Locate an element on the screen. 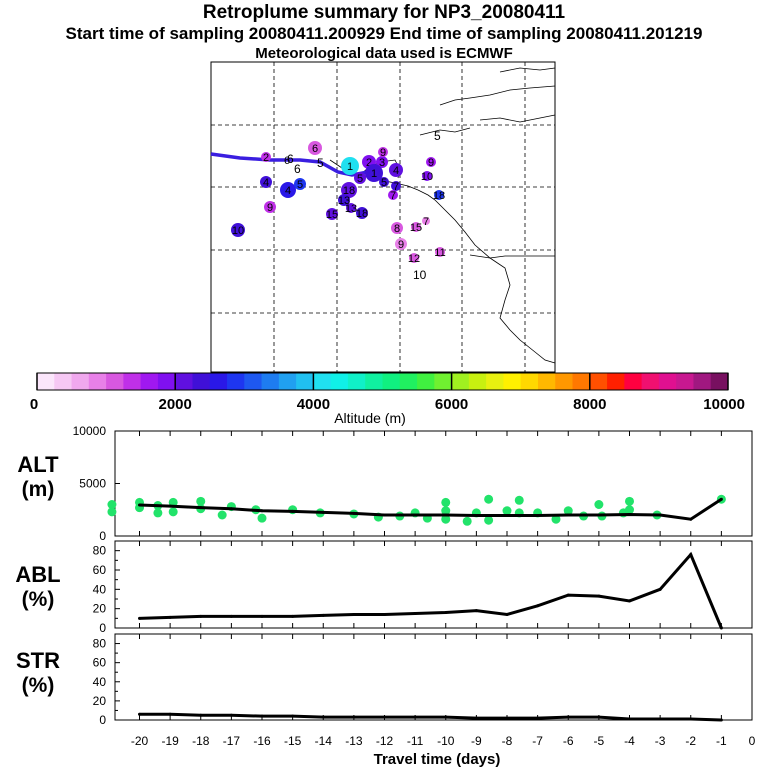 This screenshot has height=768, width=768. x-tick-label: -19 is located at coordinates (170, 741).